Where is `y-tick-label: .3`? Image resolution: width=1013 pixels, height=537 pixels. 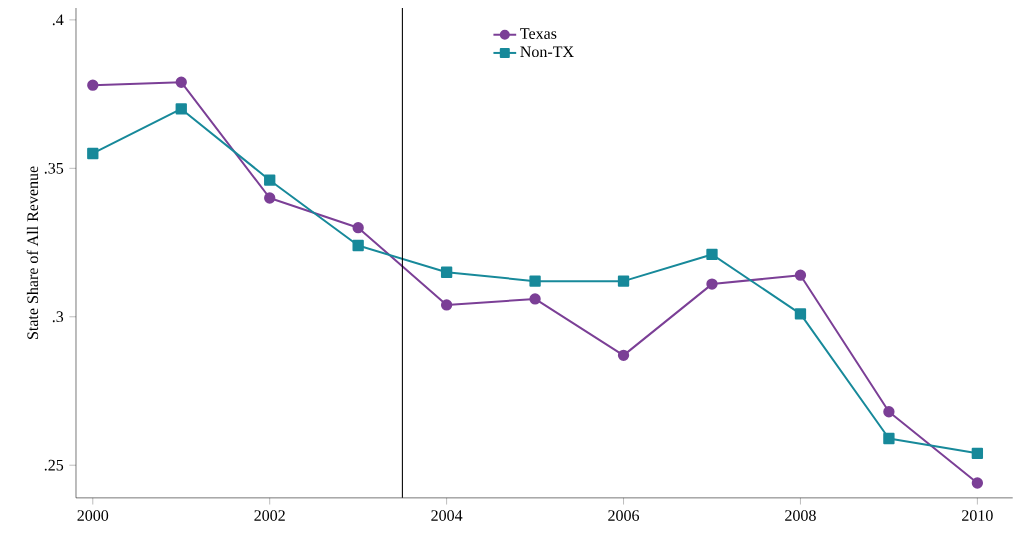 y-tick-label: .3 is located at coordinates (58, 317).